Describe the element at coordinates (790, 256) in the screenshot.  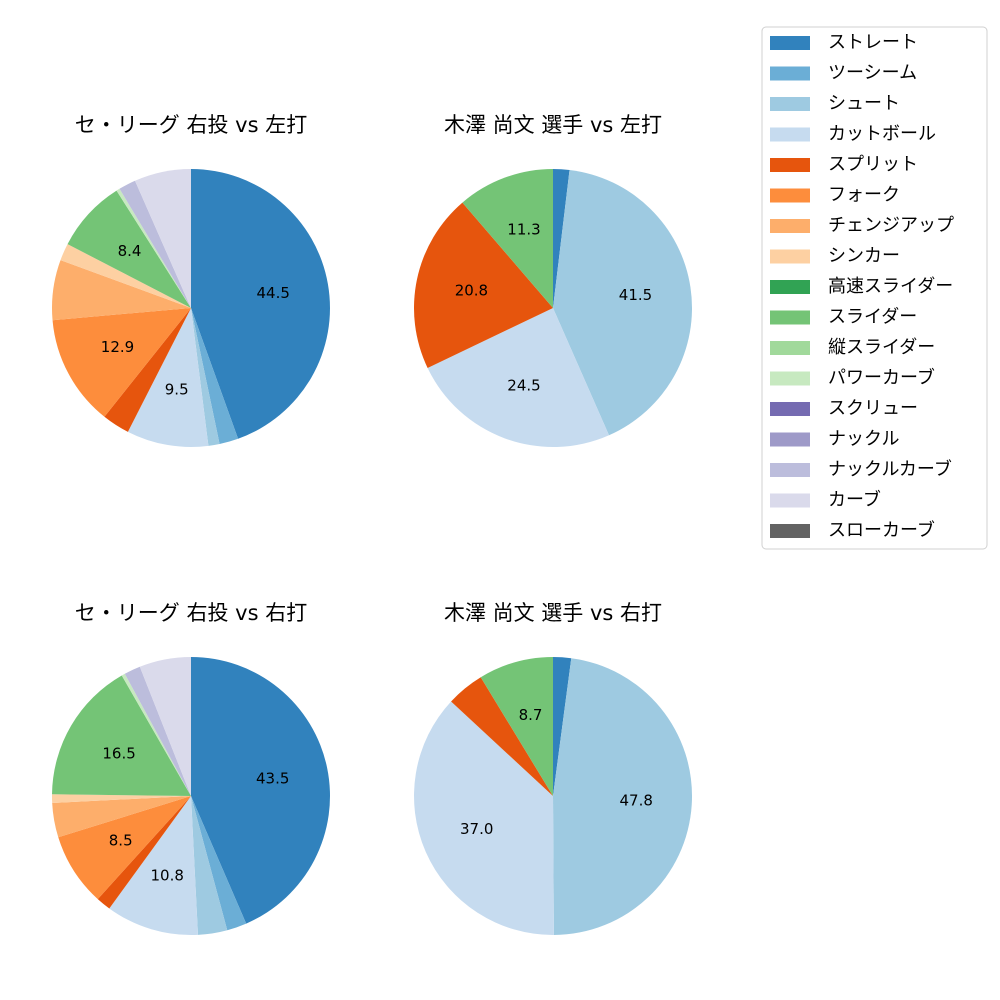
I see `legend-swatch-シンカー` at that location.